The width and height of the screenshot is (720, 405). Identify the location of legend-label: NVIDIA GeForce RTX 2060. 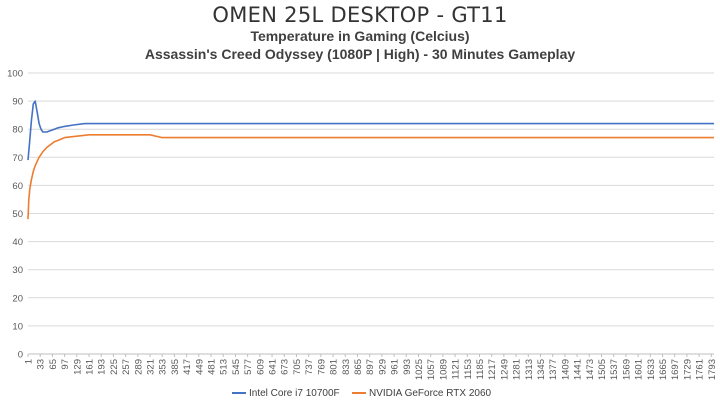
(430, 393).